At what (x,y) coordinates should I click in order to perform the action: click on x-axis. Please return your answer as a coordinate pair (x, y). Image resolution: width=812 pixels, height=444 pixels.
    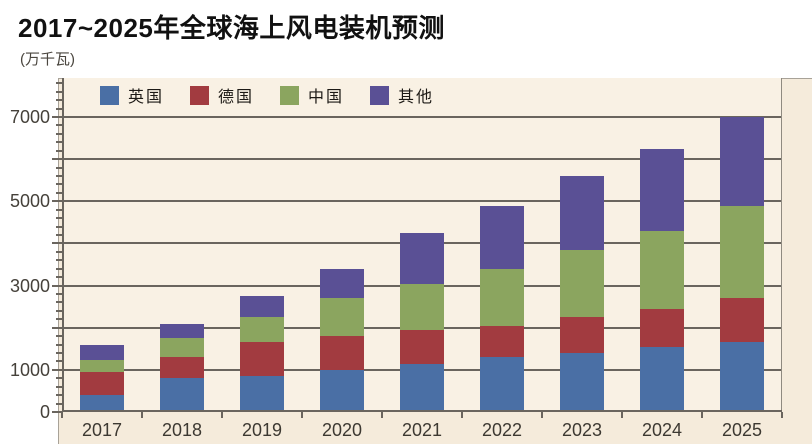
    Looking at the image, I should click on (422, 411).